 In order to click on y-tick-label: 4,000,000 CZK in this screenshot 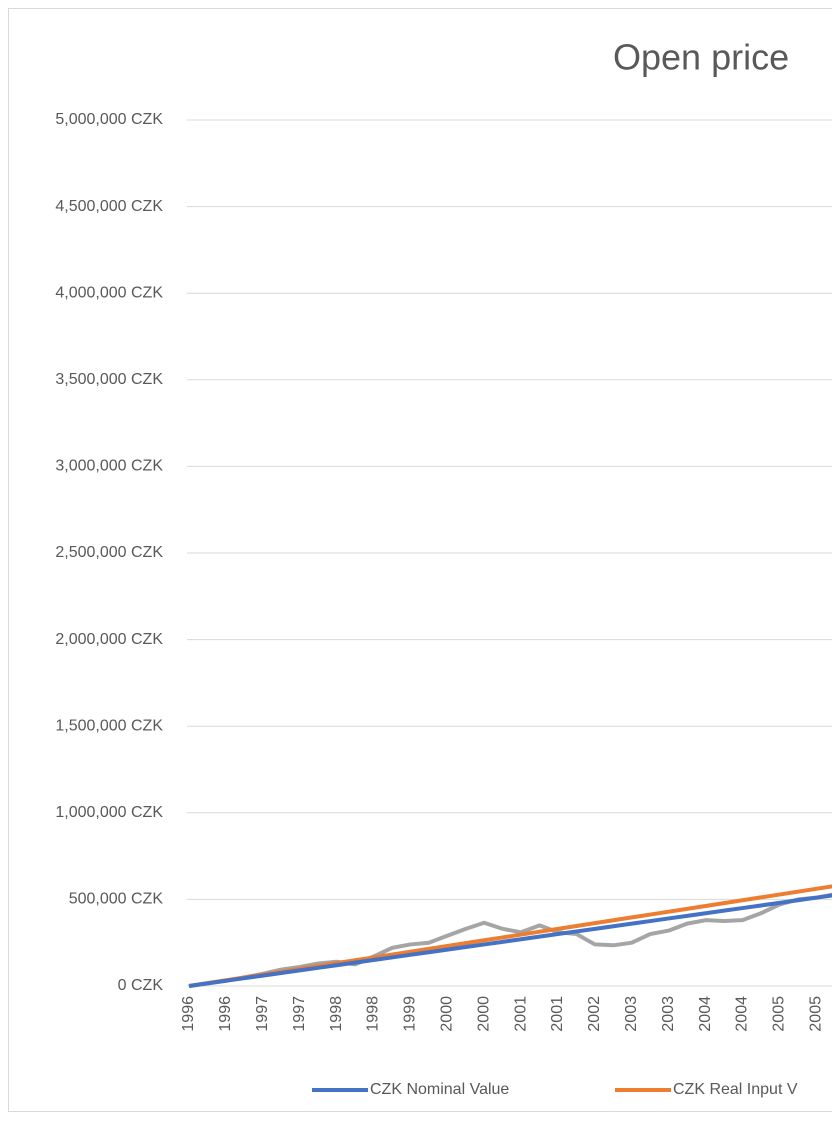, I will do `click(109, 292)`.